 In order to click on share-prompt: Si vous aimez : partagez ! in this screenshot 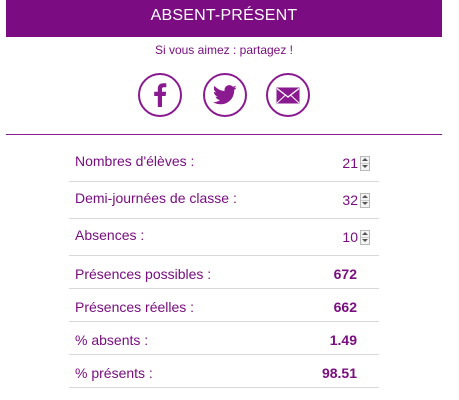, I will do `click(224, 50)`.